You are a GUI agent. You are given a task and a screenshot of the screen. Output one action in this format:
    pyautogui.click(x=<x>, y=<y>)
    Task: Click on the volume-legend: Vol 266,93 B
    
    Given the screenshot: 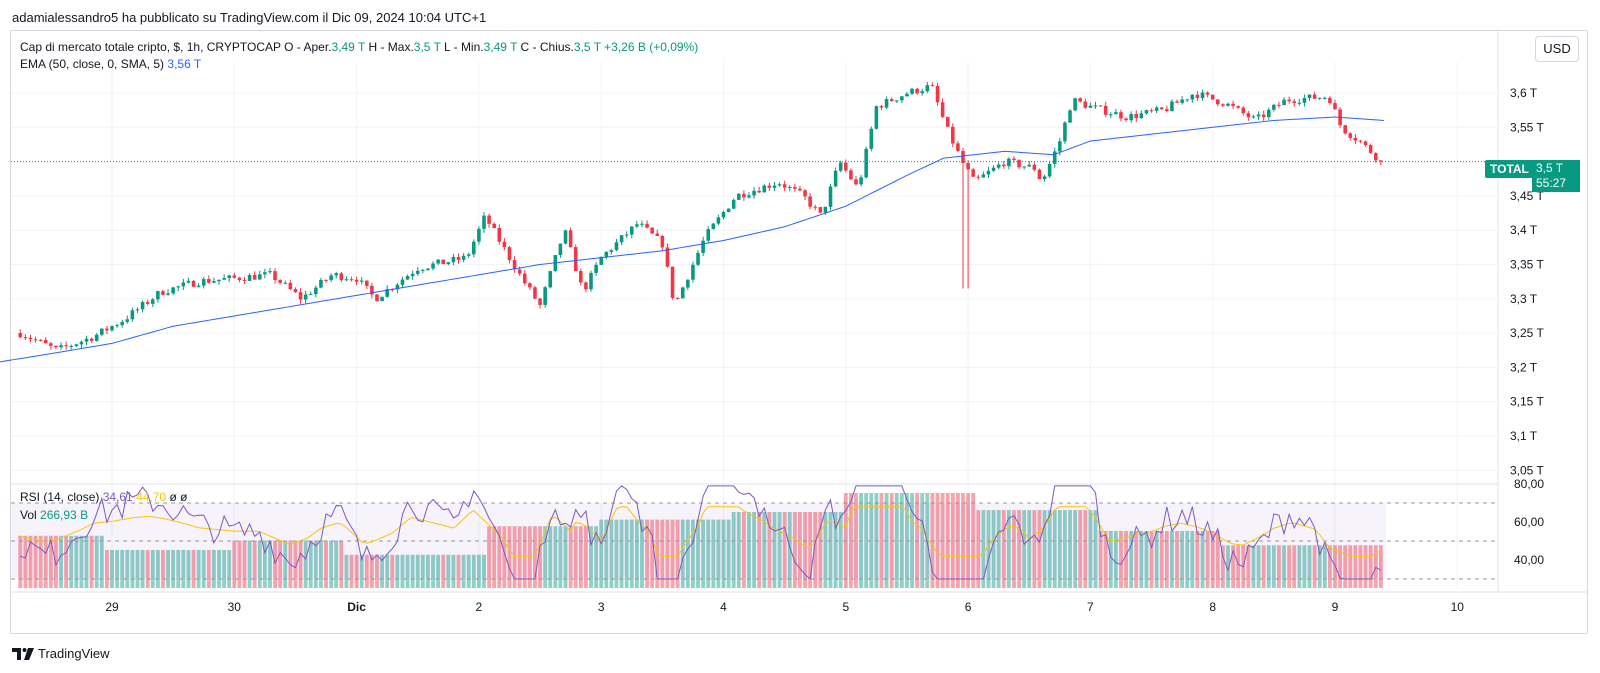 What is the action you would take?
    pyautogui.click(x=54, y=515)
    